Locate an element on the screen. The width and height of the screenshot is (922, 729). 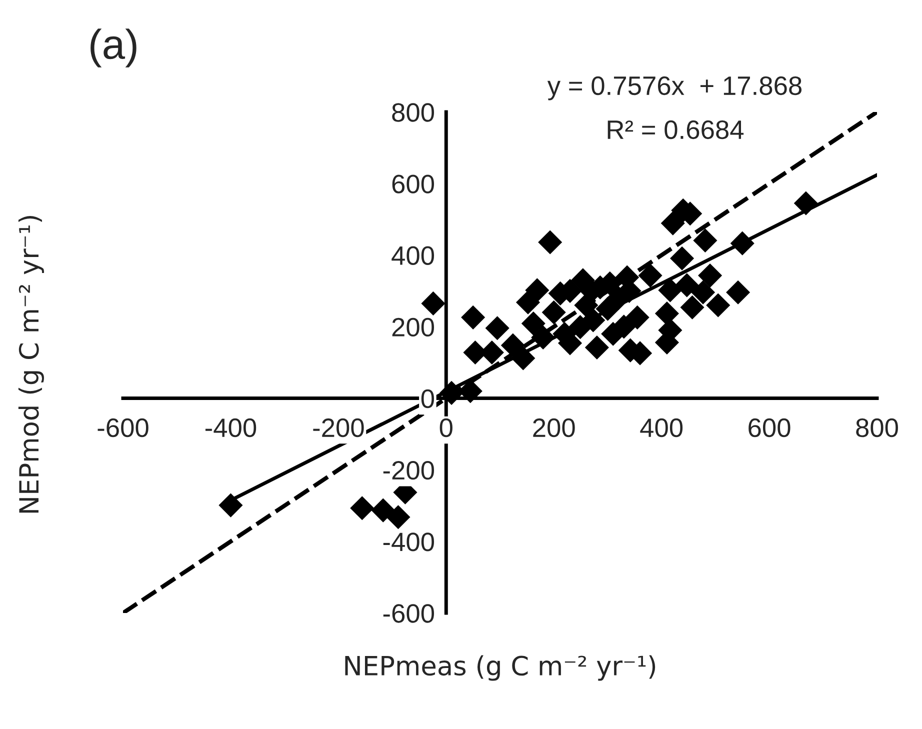
x-tick-label: -200 is located at coordinates (338, 428).